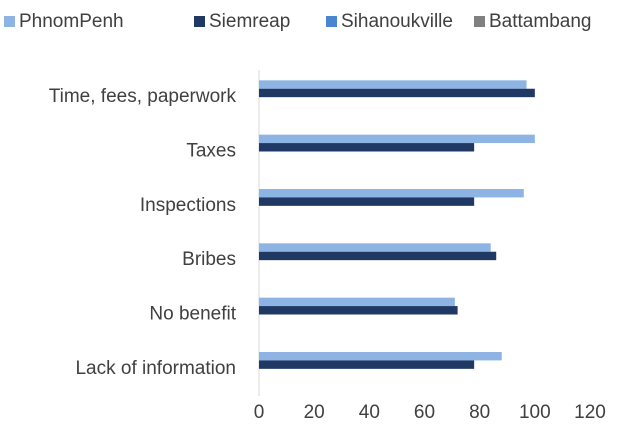 This screenshot has width=618, height=436. What do you see at coordinates (209, 259) in the screenshot?
I see `y-tick-label: Bribes` at bounding box center [209, 259].